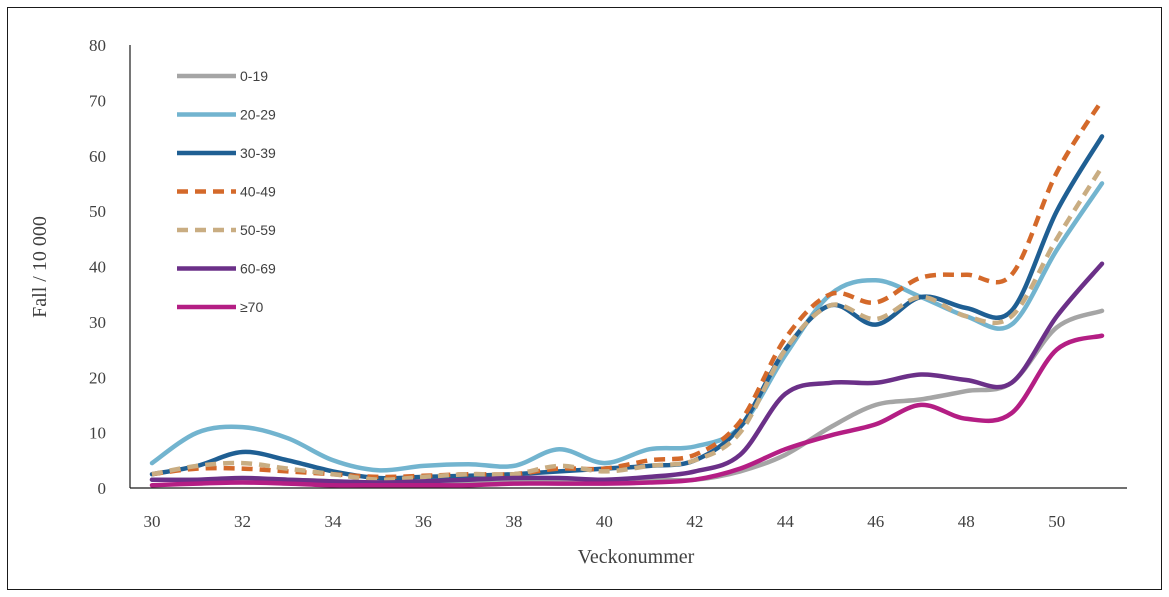 The image size is (1169, 597). What do you see at coordinates (423, 521) in the screenshot?
I see `x-tick-label: 36` at bounding box center [423, 521].